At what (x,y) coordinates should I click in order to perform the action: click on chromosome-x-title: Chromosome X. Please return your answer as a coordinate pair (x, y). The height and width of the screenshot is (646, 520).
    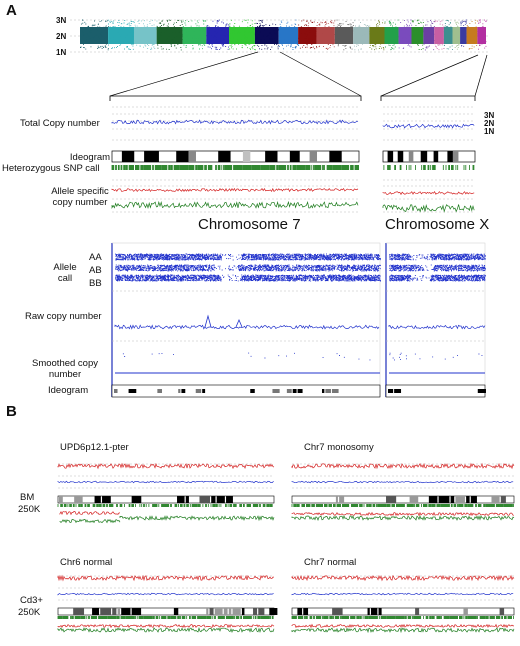
    Looking at the image, I should click on (437, 224).